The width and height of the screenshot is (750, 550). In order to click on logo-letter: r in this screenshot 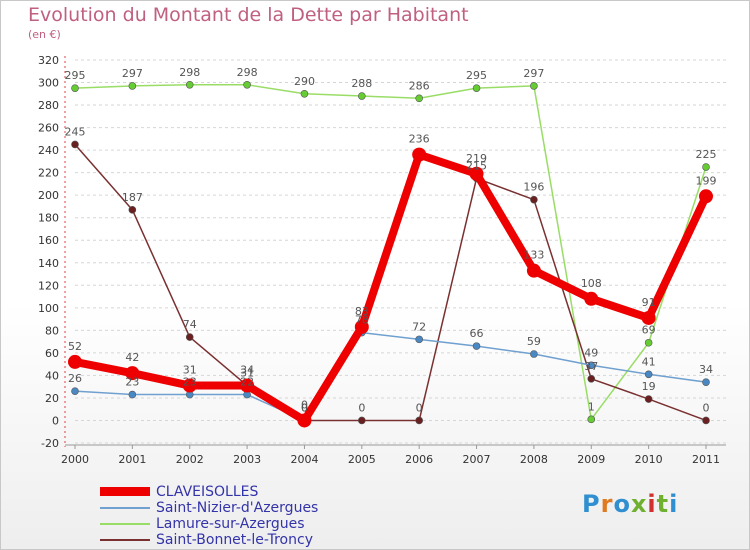, I will do `click(607, 504)`.